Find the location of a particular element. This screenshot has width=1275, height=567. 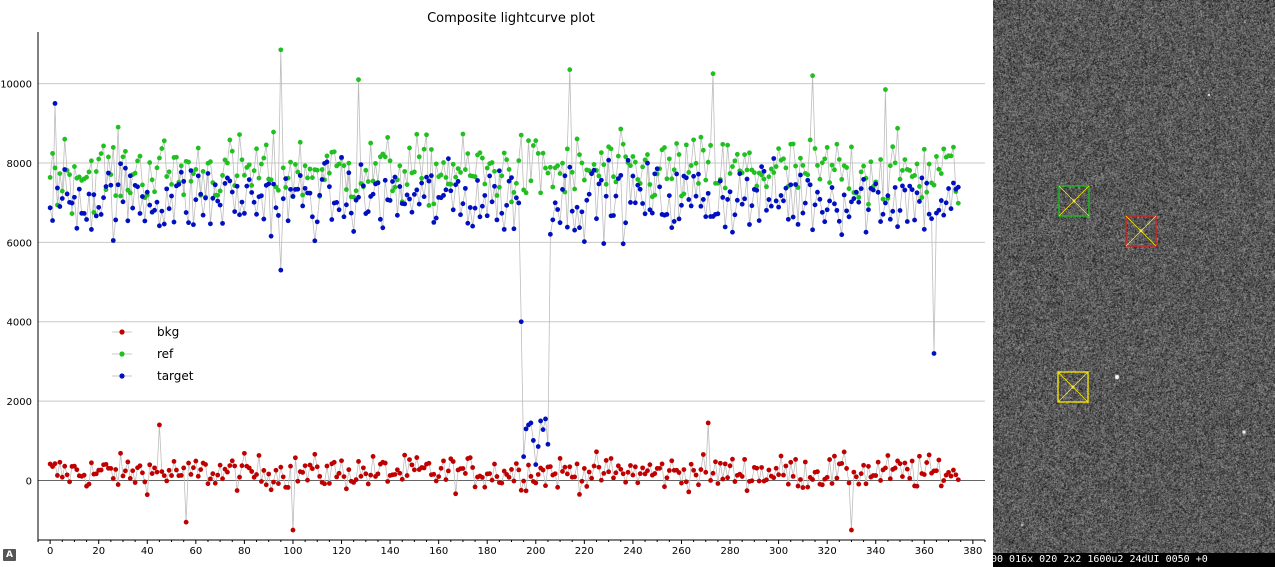

x-tick-label: 360 is located at coordinates (924, 551).